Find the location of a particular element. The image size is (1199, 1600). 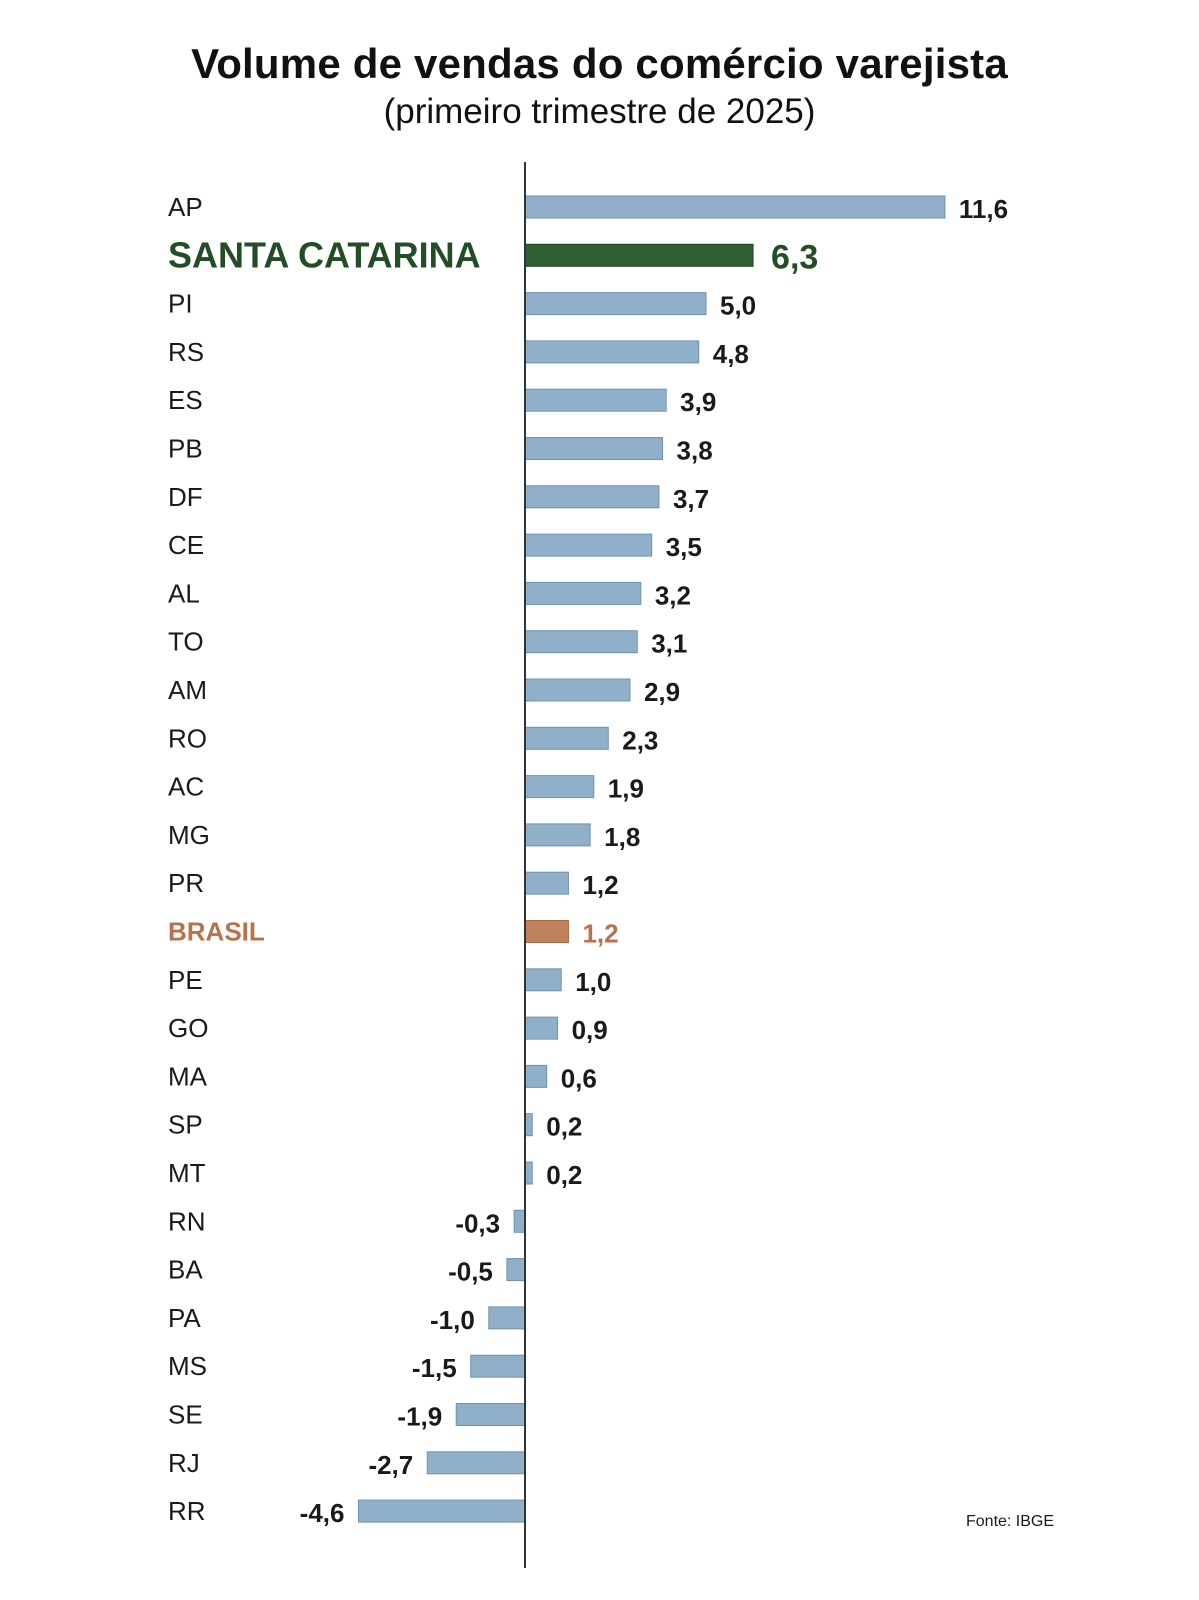

bar-to is located at coordinates (581, 642).